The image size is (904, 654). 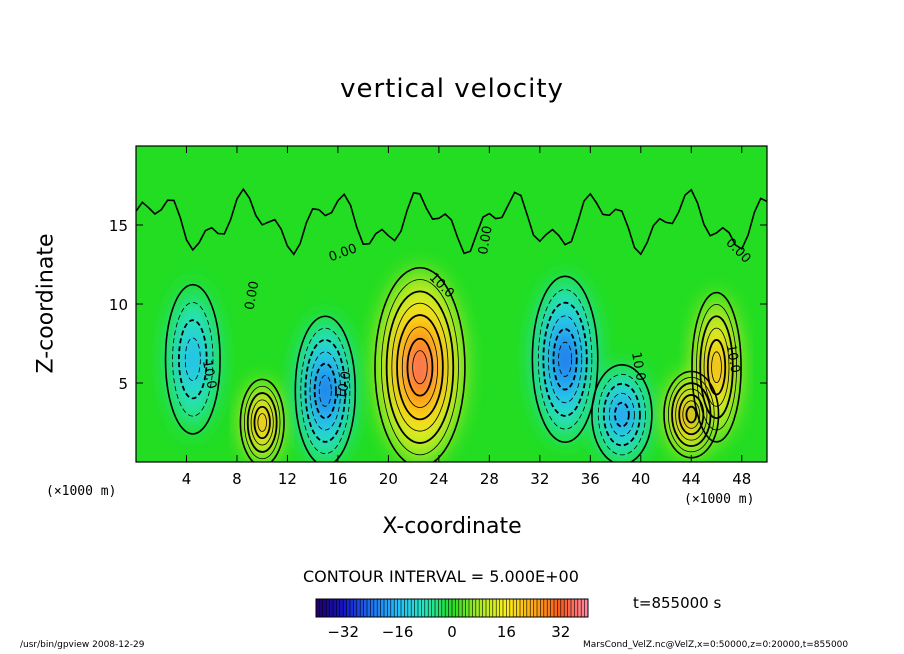 What do you see at coordinates (741, 479) in the screenshot?
I see `x-tick-label: 48` at bounding box center [741, 479].